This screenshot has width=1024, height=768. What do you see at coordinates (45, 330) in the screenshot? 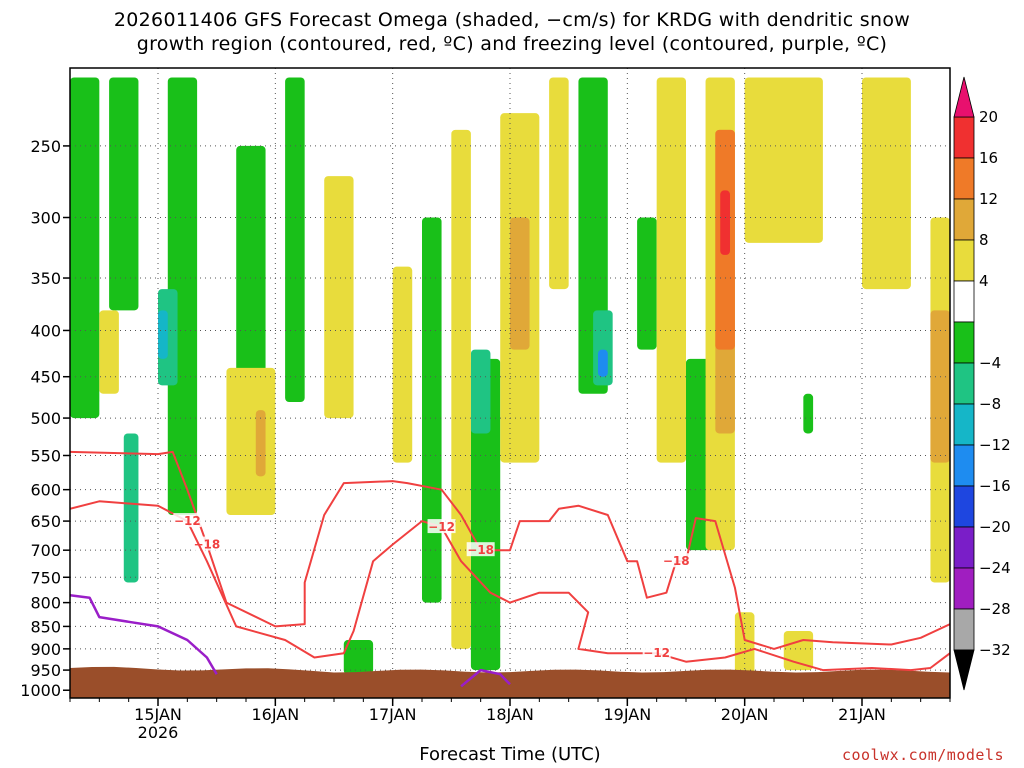
I see `pressure-tick-label: 400` at bounding box center [45, 330].